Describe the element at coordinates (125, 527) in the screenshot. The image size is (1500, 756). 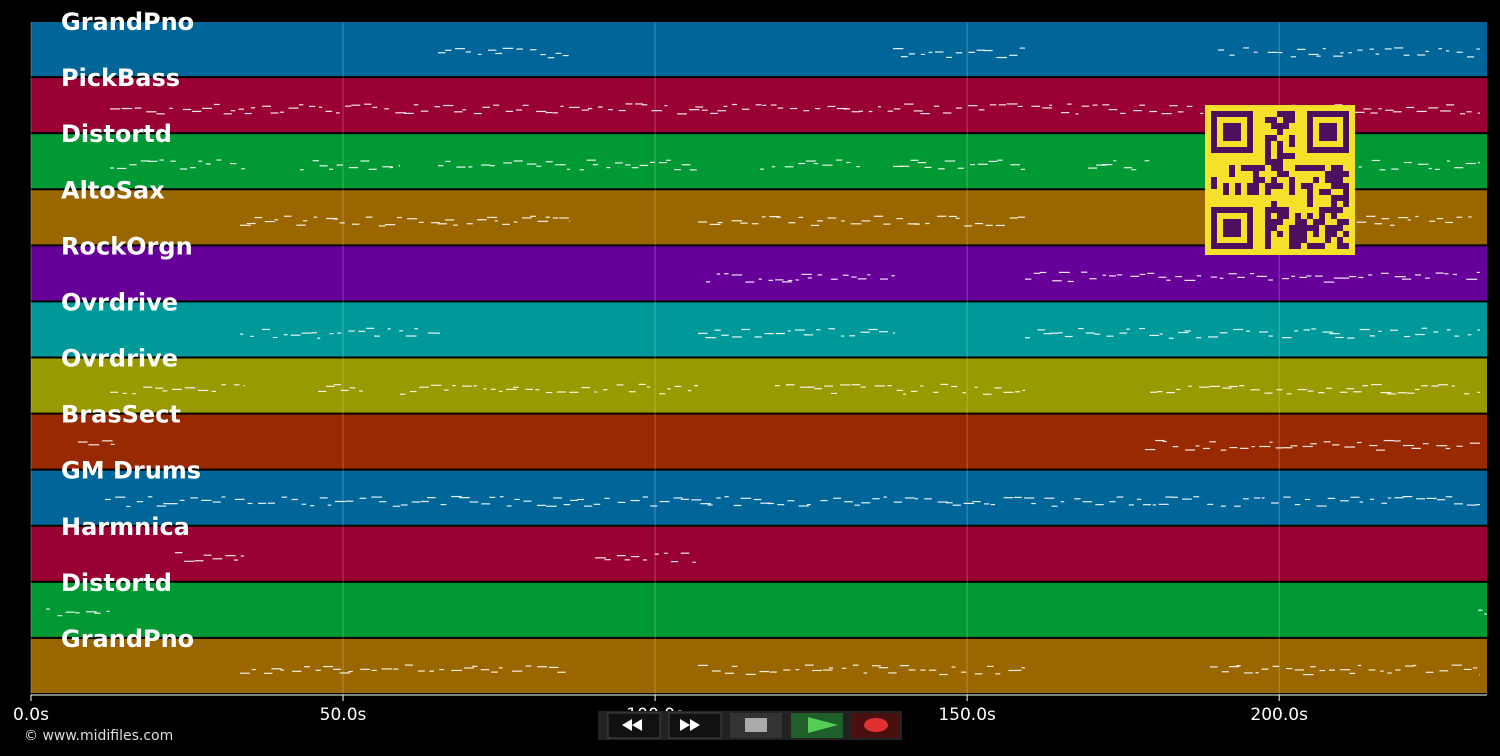
I see `track-name: Harmnica` at that location.